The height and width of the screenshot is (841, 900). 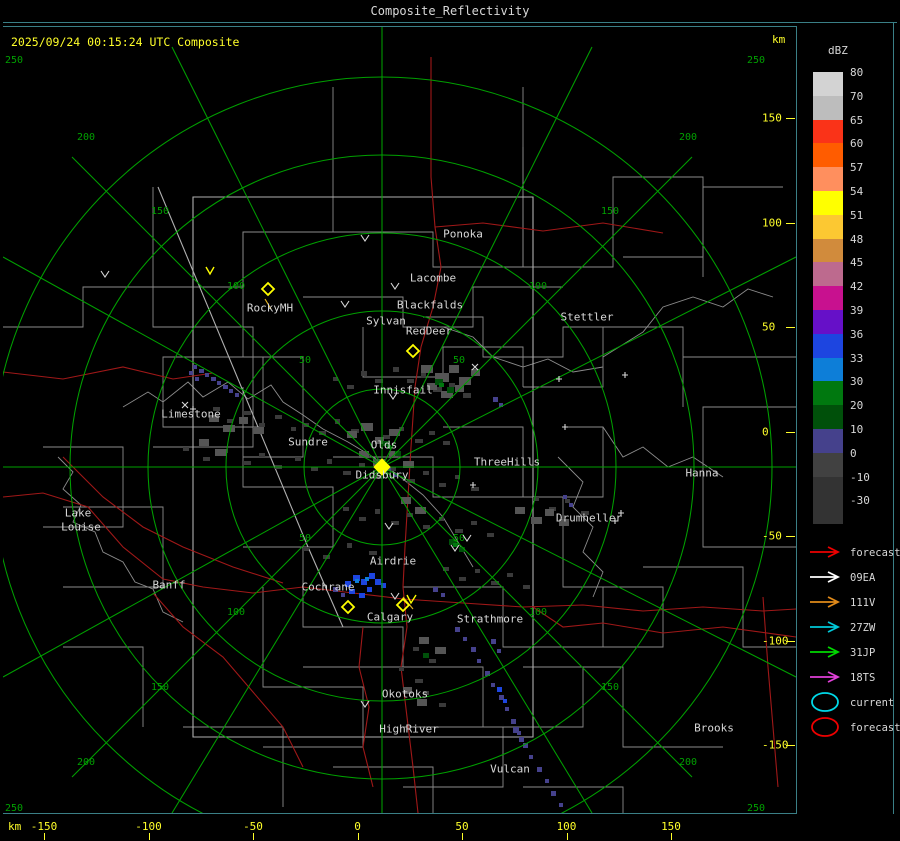 I want to click on frame-line-map-top, so click(x=400, y=26).